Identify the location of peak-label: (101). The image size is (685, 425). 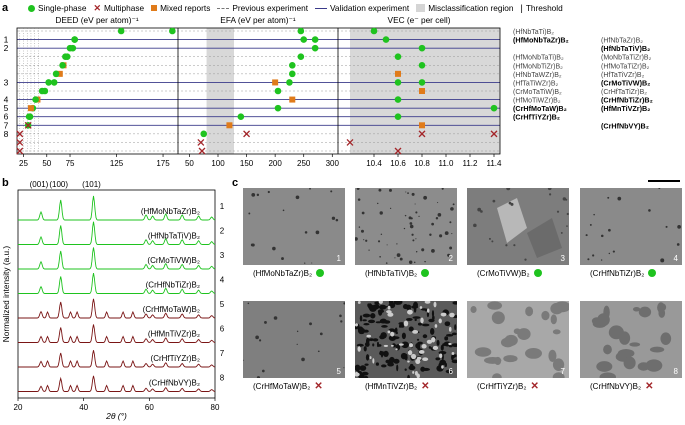
(91, 184).